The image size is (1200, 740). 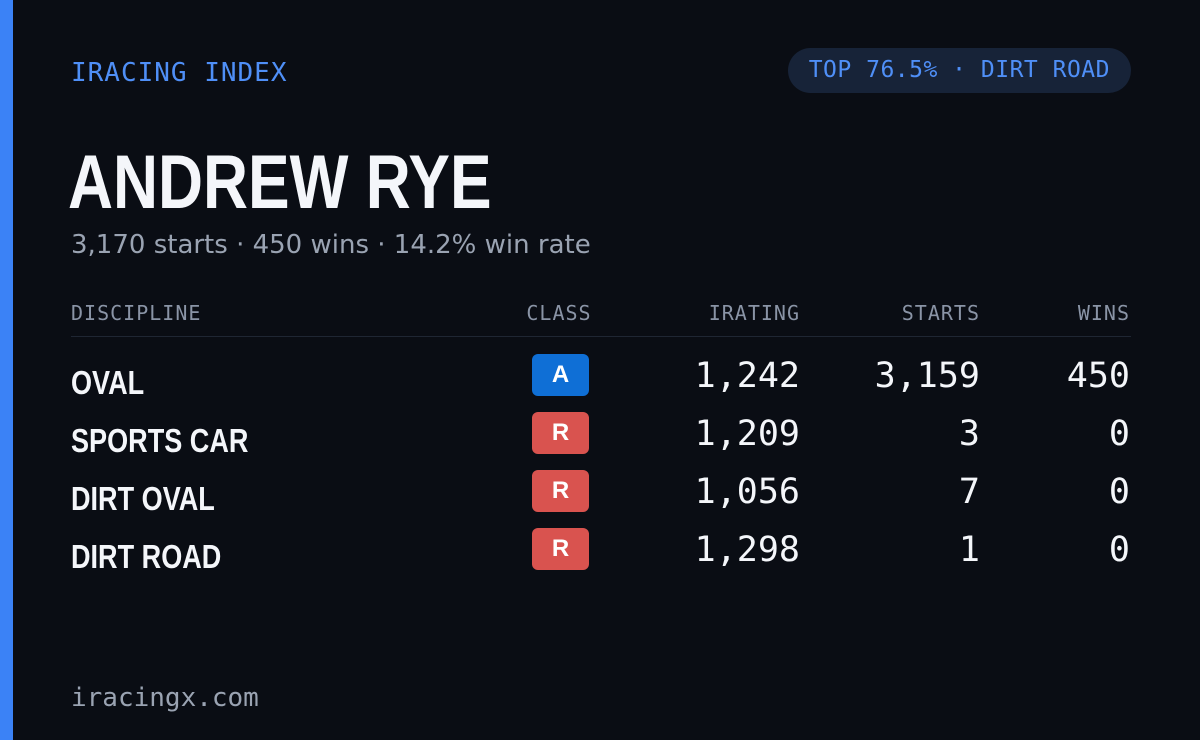 I want to click on discipline-name: SPORTS CAR, so click(x=160, y=440).